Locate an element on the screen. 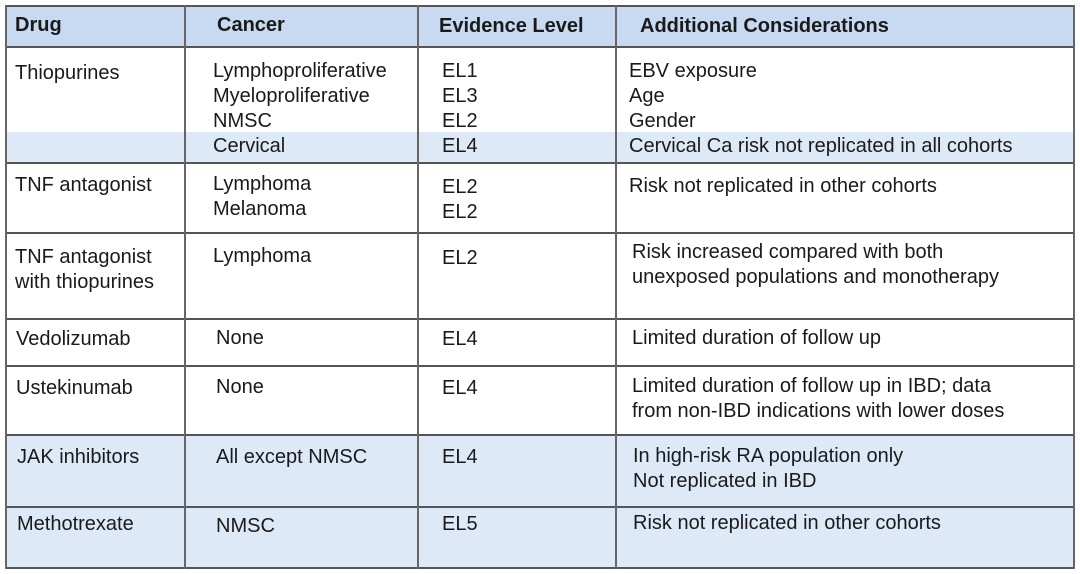 This screenshot has height=574, width=1080. table-header-row is located at coordinates (540, 26).